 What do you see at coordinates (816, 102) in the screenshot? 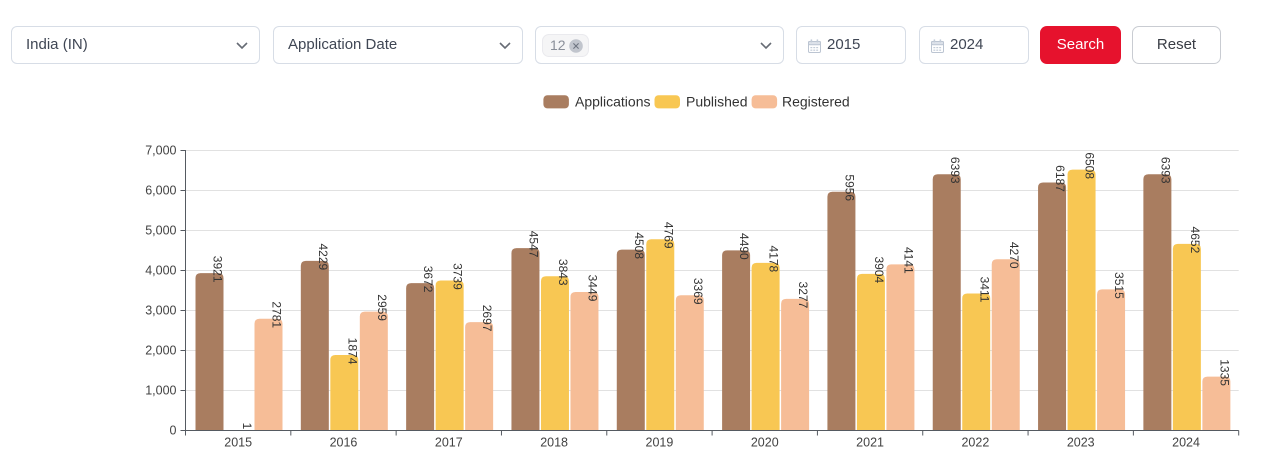
I see `svg-text: Registered` at bounding box center [816, 102].